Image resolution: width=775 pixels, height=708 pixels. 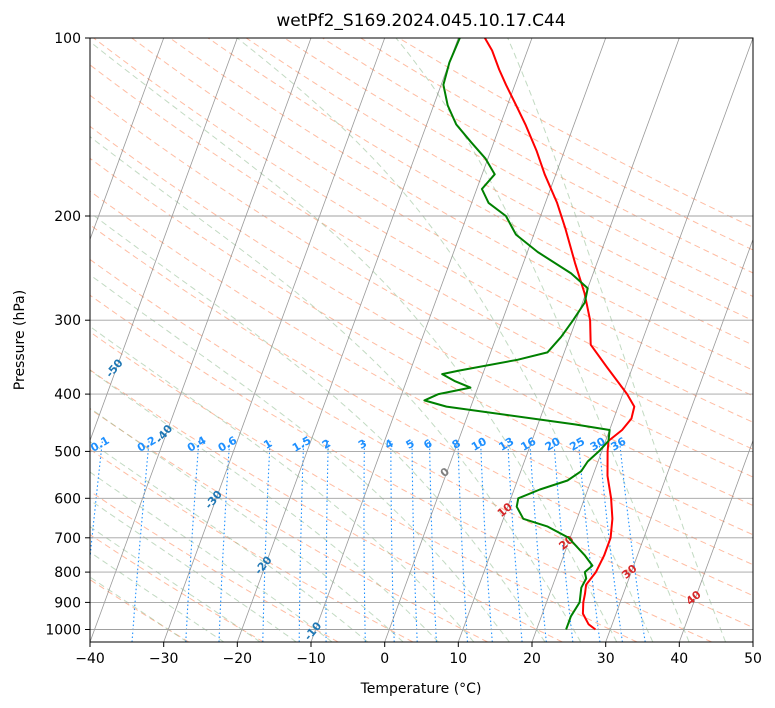 What do you see at coordinates (630, 572) in the screenshot?
I see `moist-adiabat-label: 30` at bounding box center [630, 572].